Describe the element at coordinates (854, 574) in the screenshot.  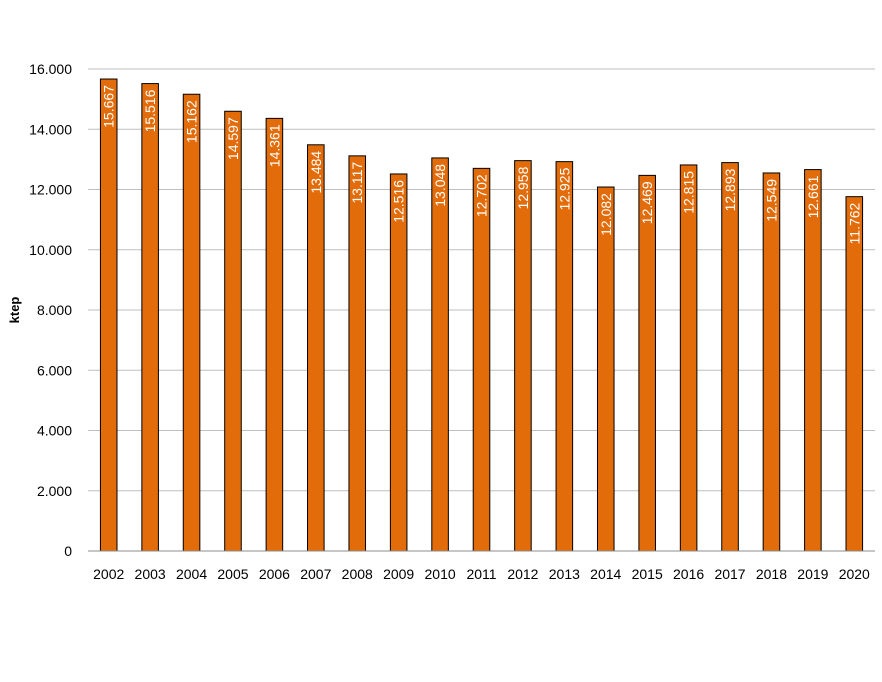
I see `x-tick-label: 2020` at that location.